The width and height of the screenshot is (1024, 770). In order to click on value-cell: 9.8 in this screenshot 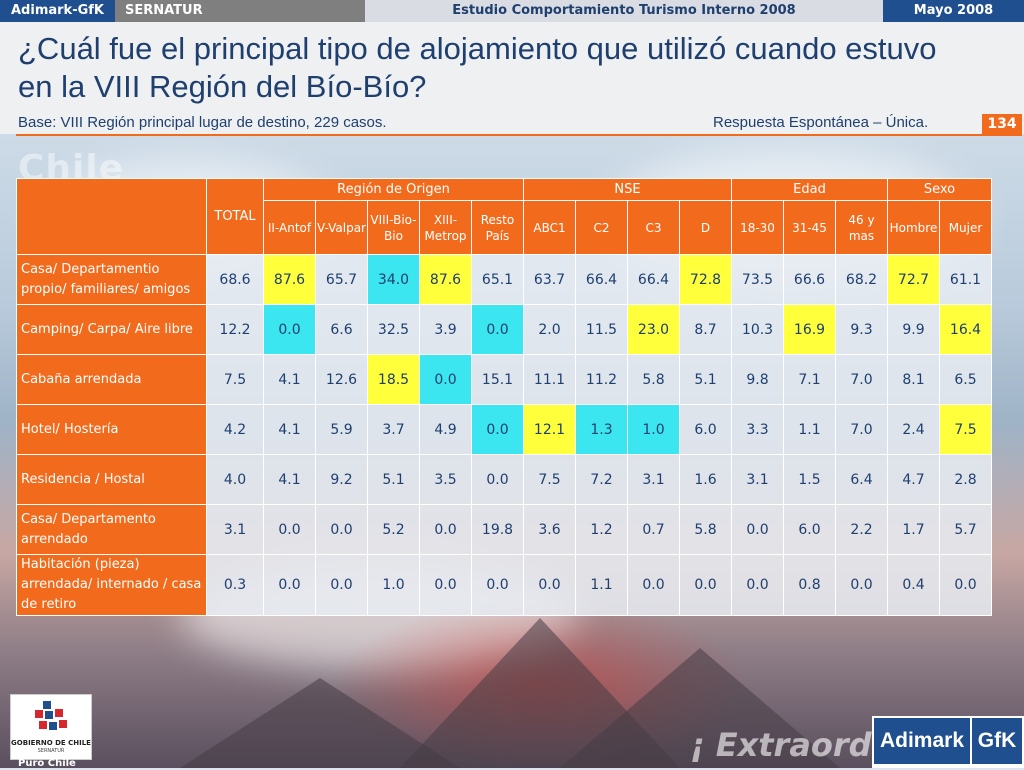, I will do `click(757, 379)`.